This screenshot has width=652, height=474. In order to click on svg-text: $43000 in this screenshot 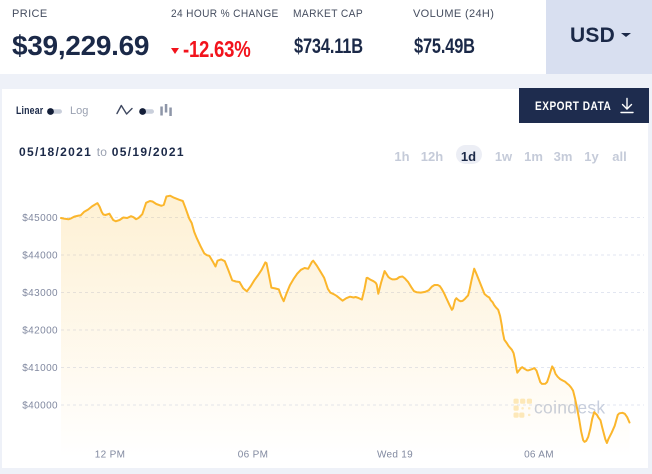, I will do `click(40, 293)`.